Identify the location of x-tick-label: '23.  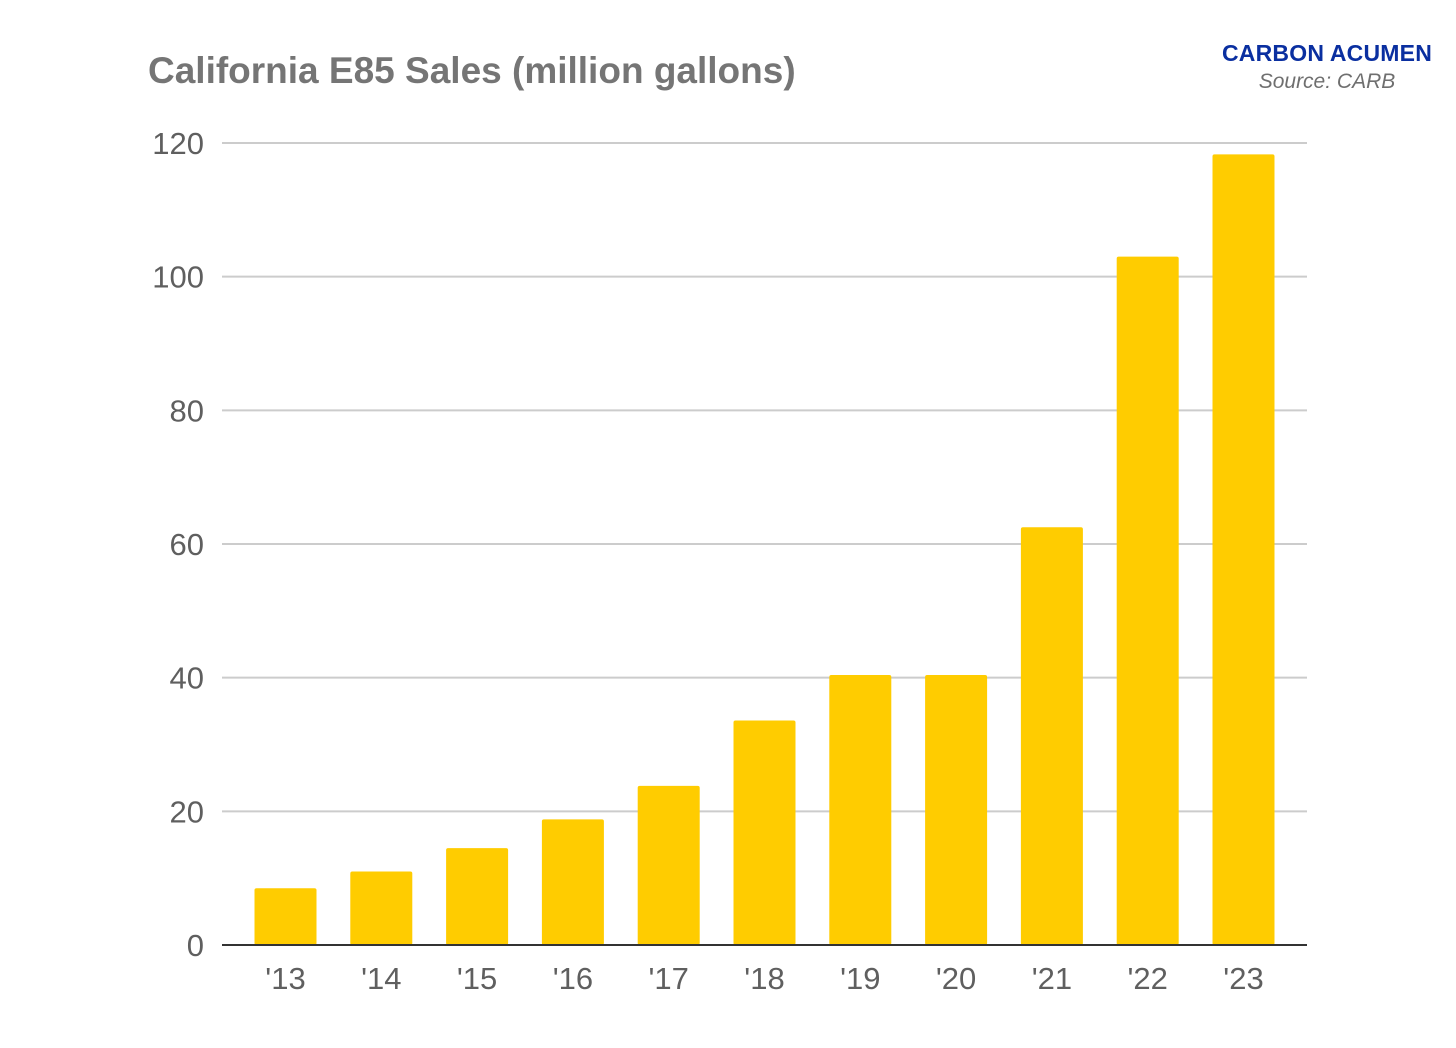
(1243, 978).